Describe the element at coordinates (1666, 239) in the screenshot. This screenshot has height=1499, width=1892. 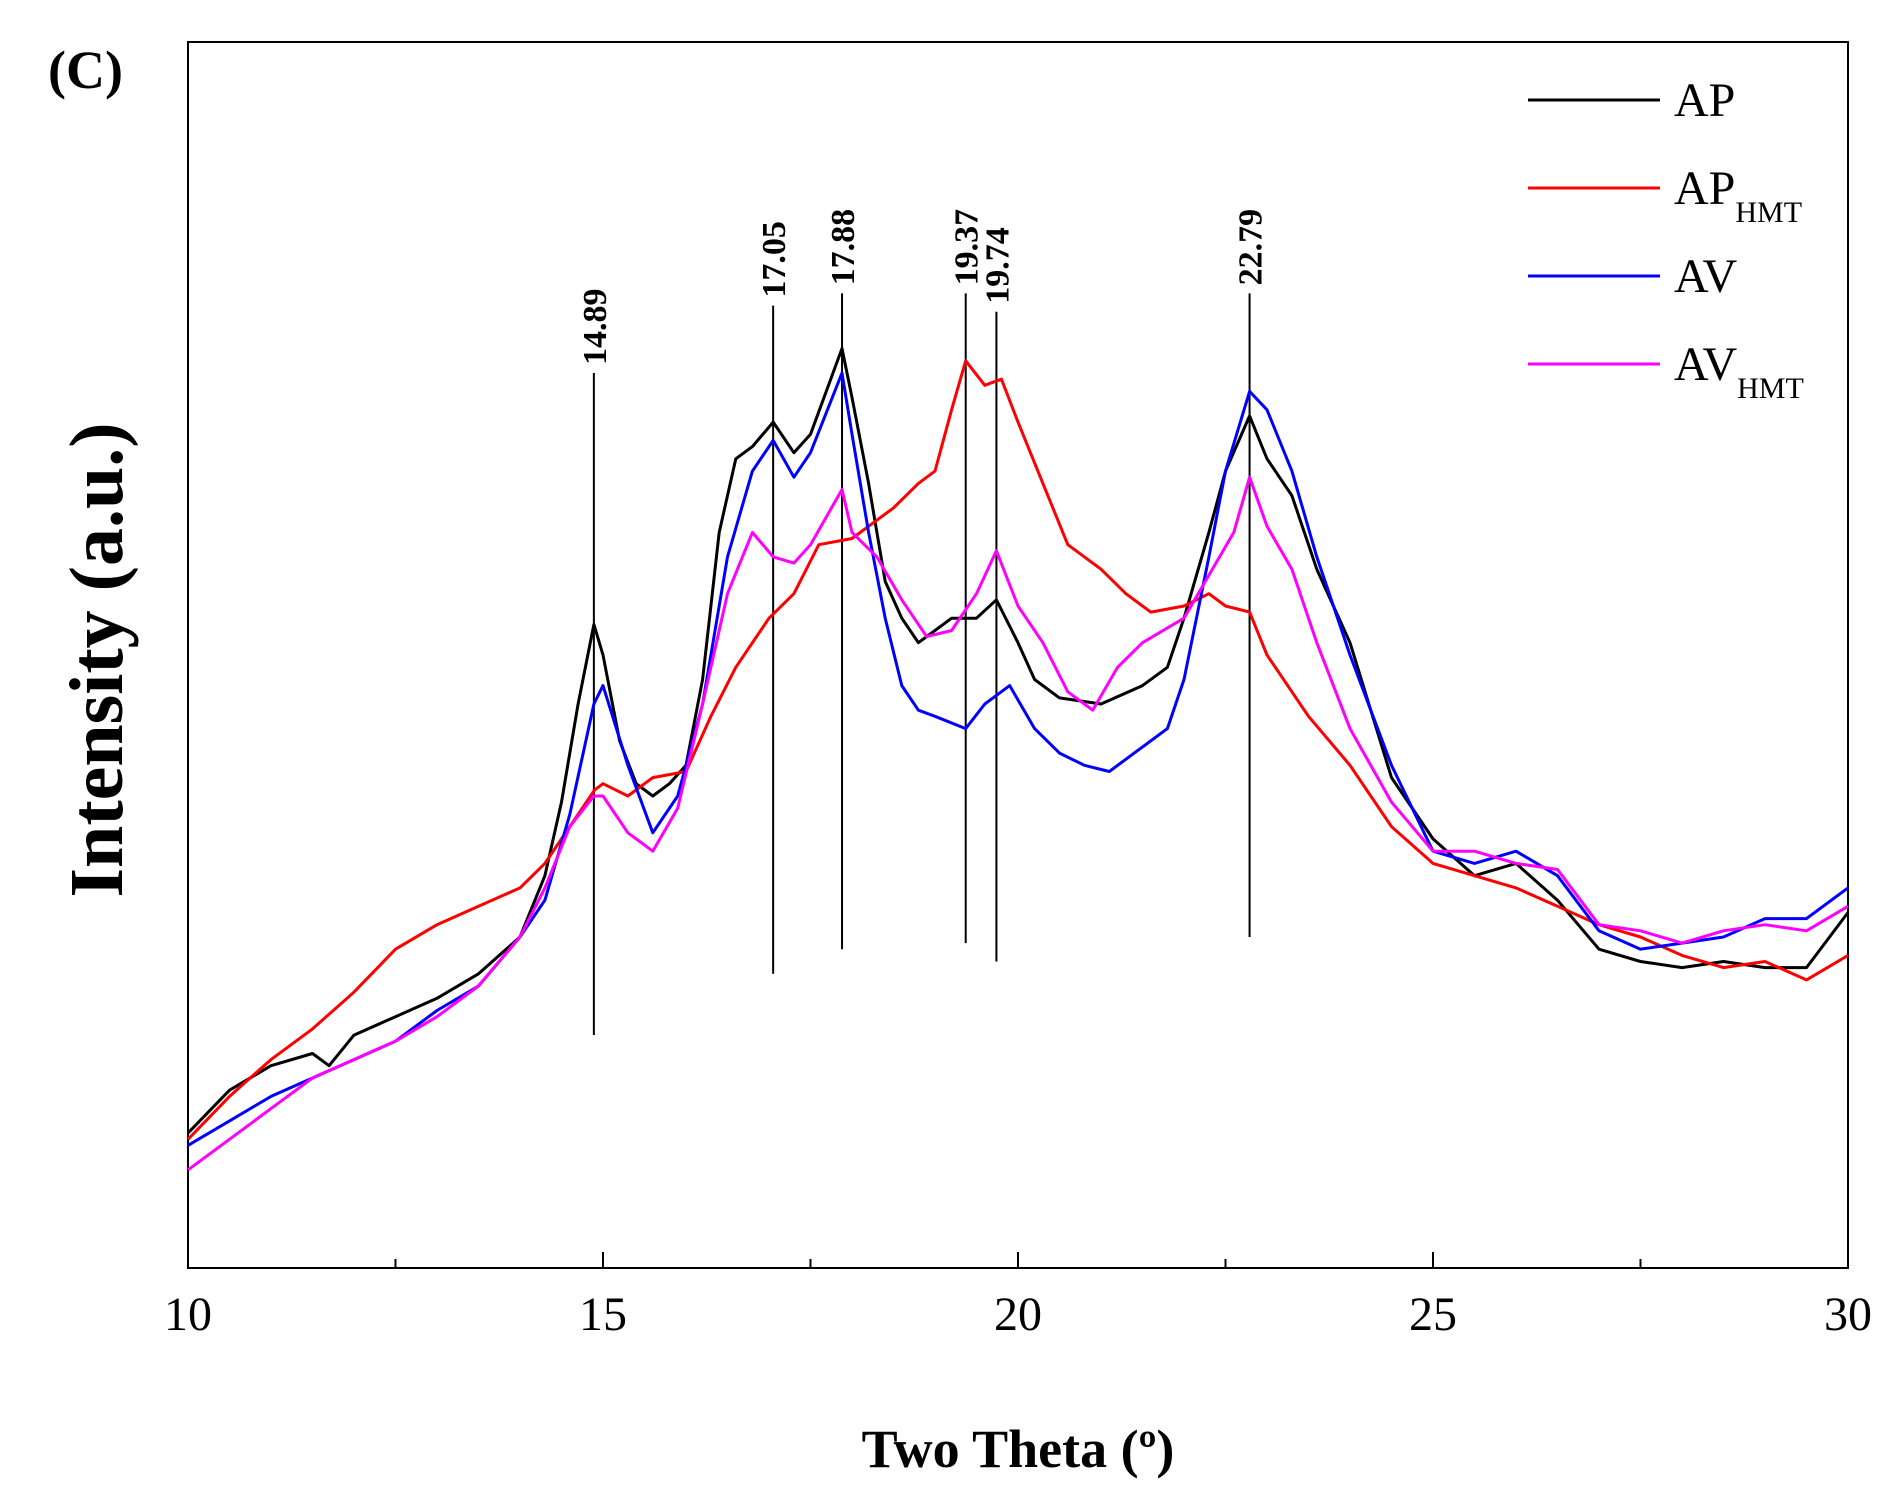
I see `legend: AP APHMT AV AVHMT` at that location.